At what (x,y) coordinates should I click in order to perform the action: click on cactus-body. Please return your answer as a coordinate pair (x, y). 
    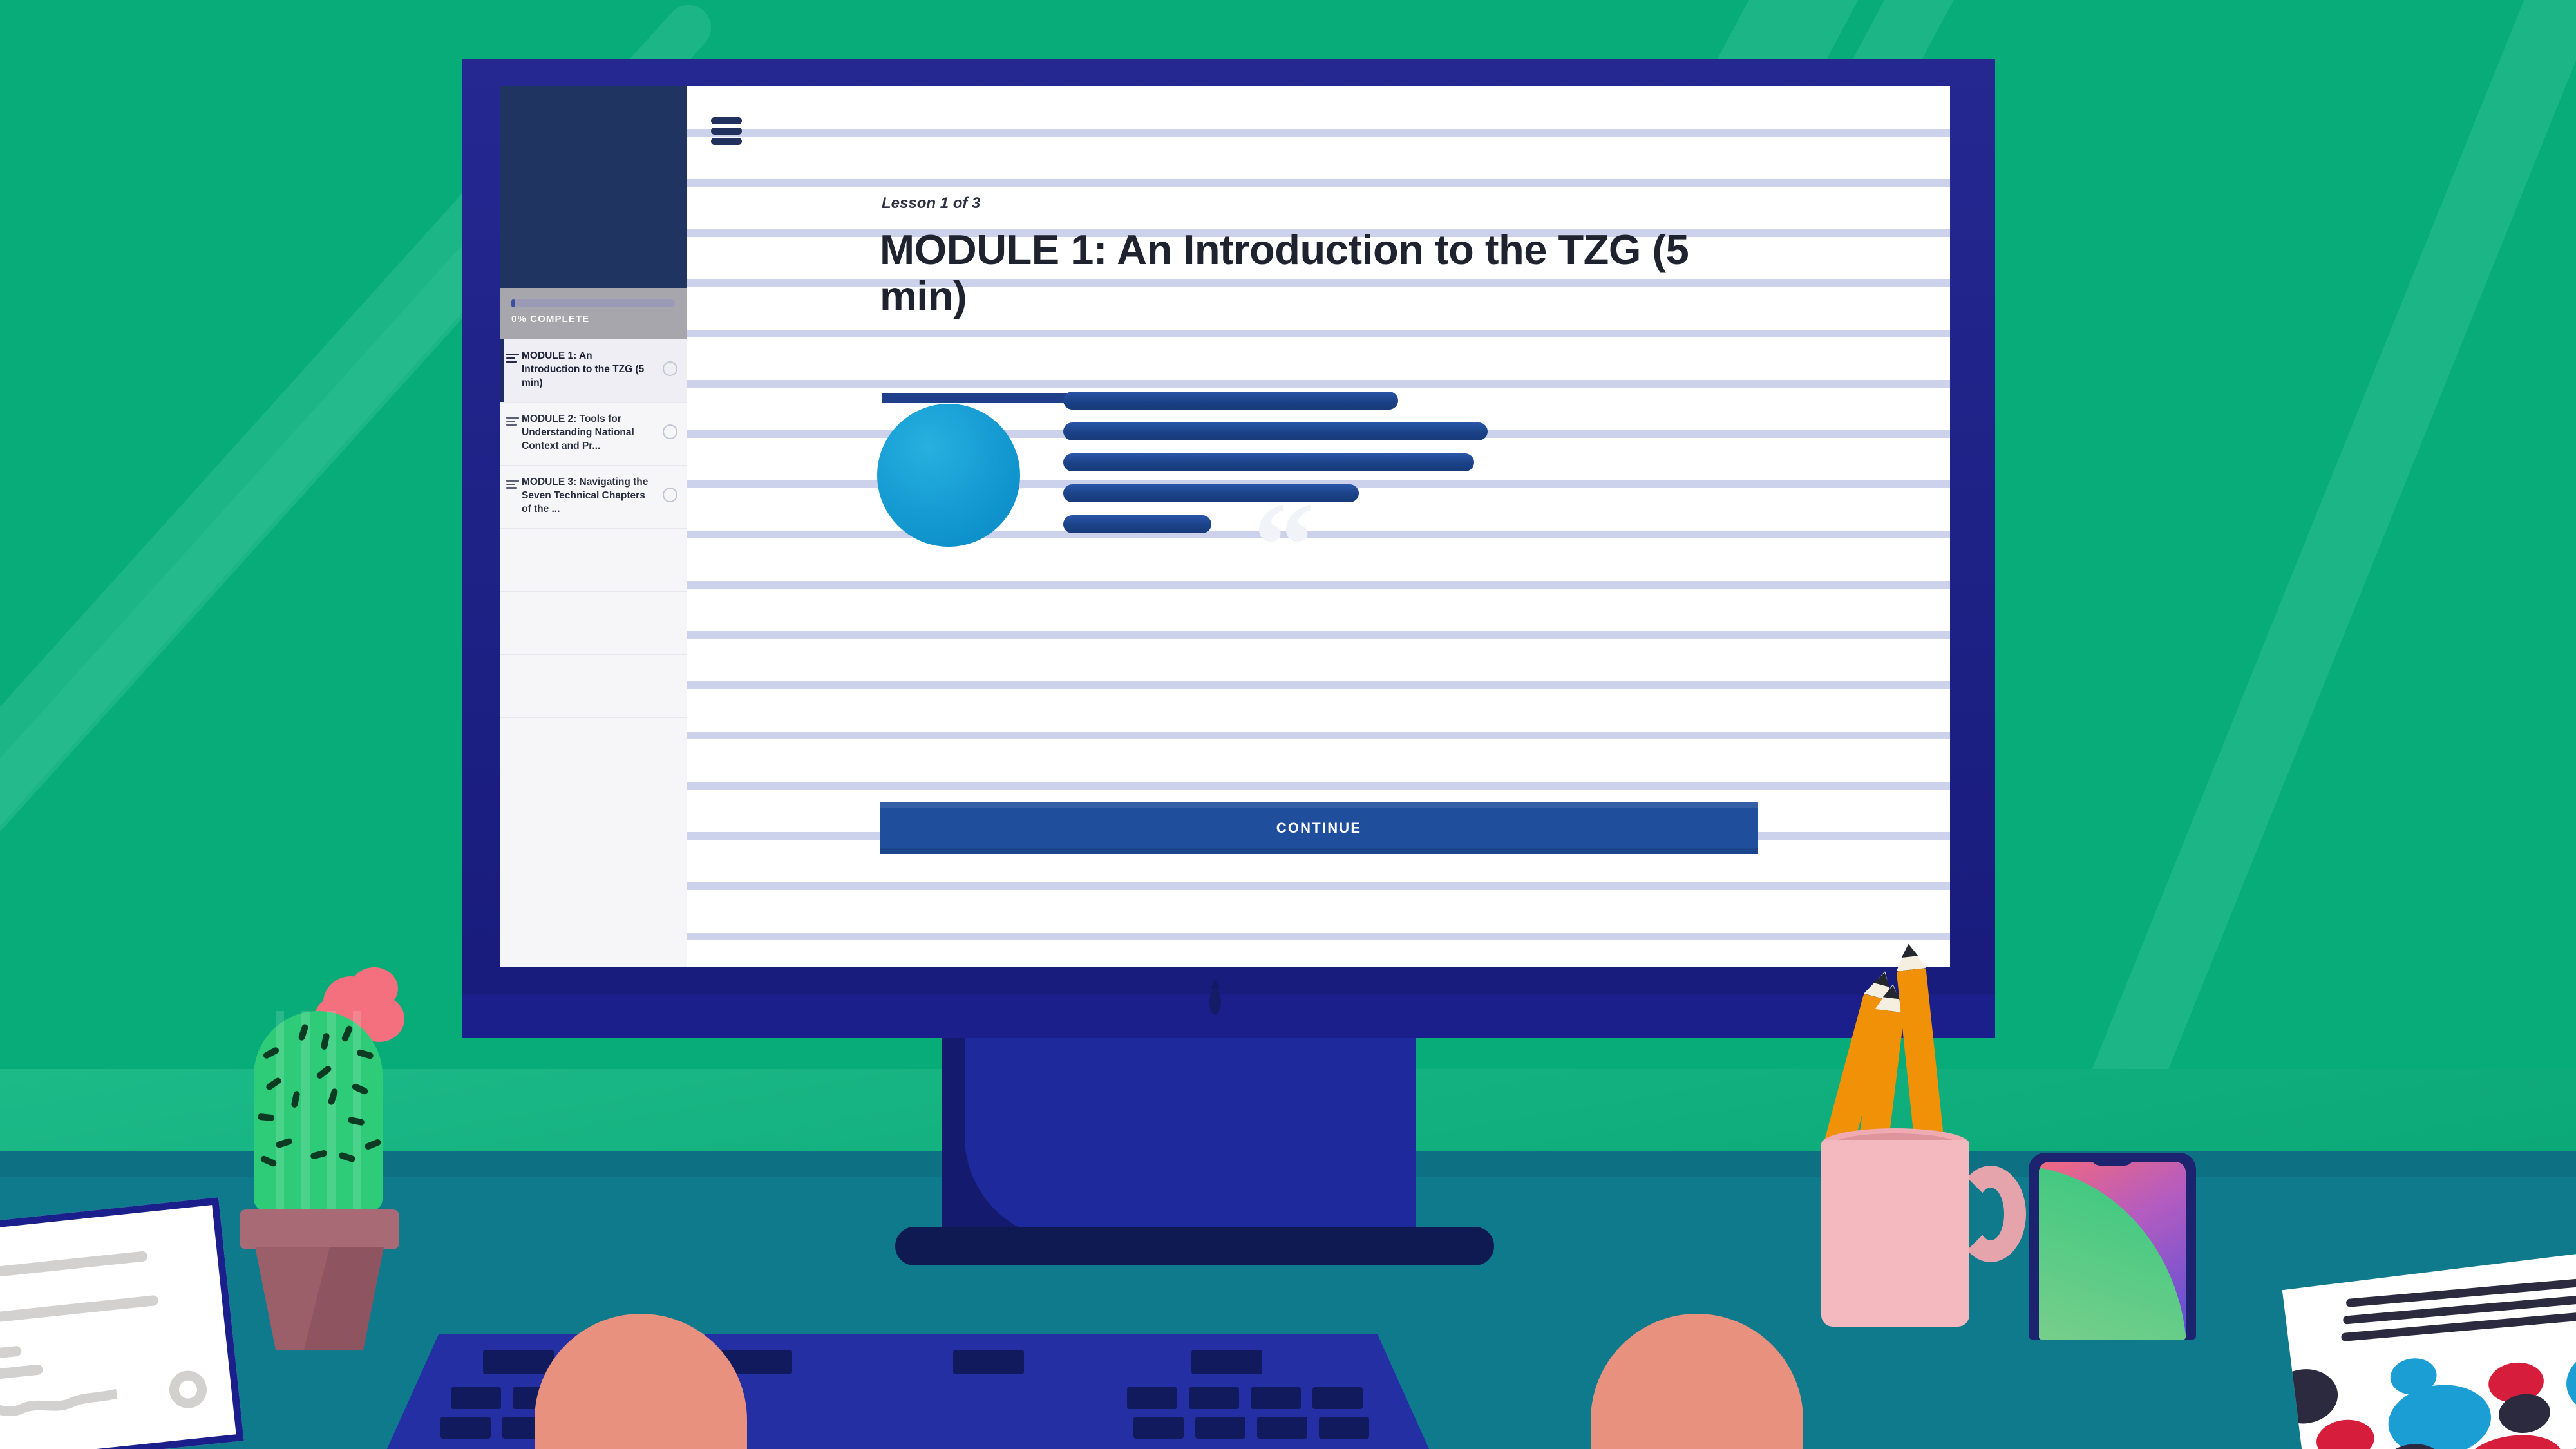
    Looking at the image, I should click on (318, 1111).